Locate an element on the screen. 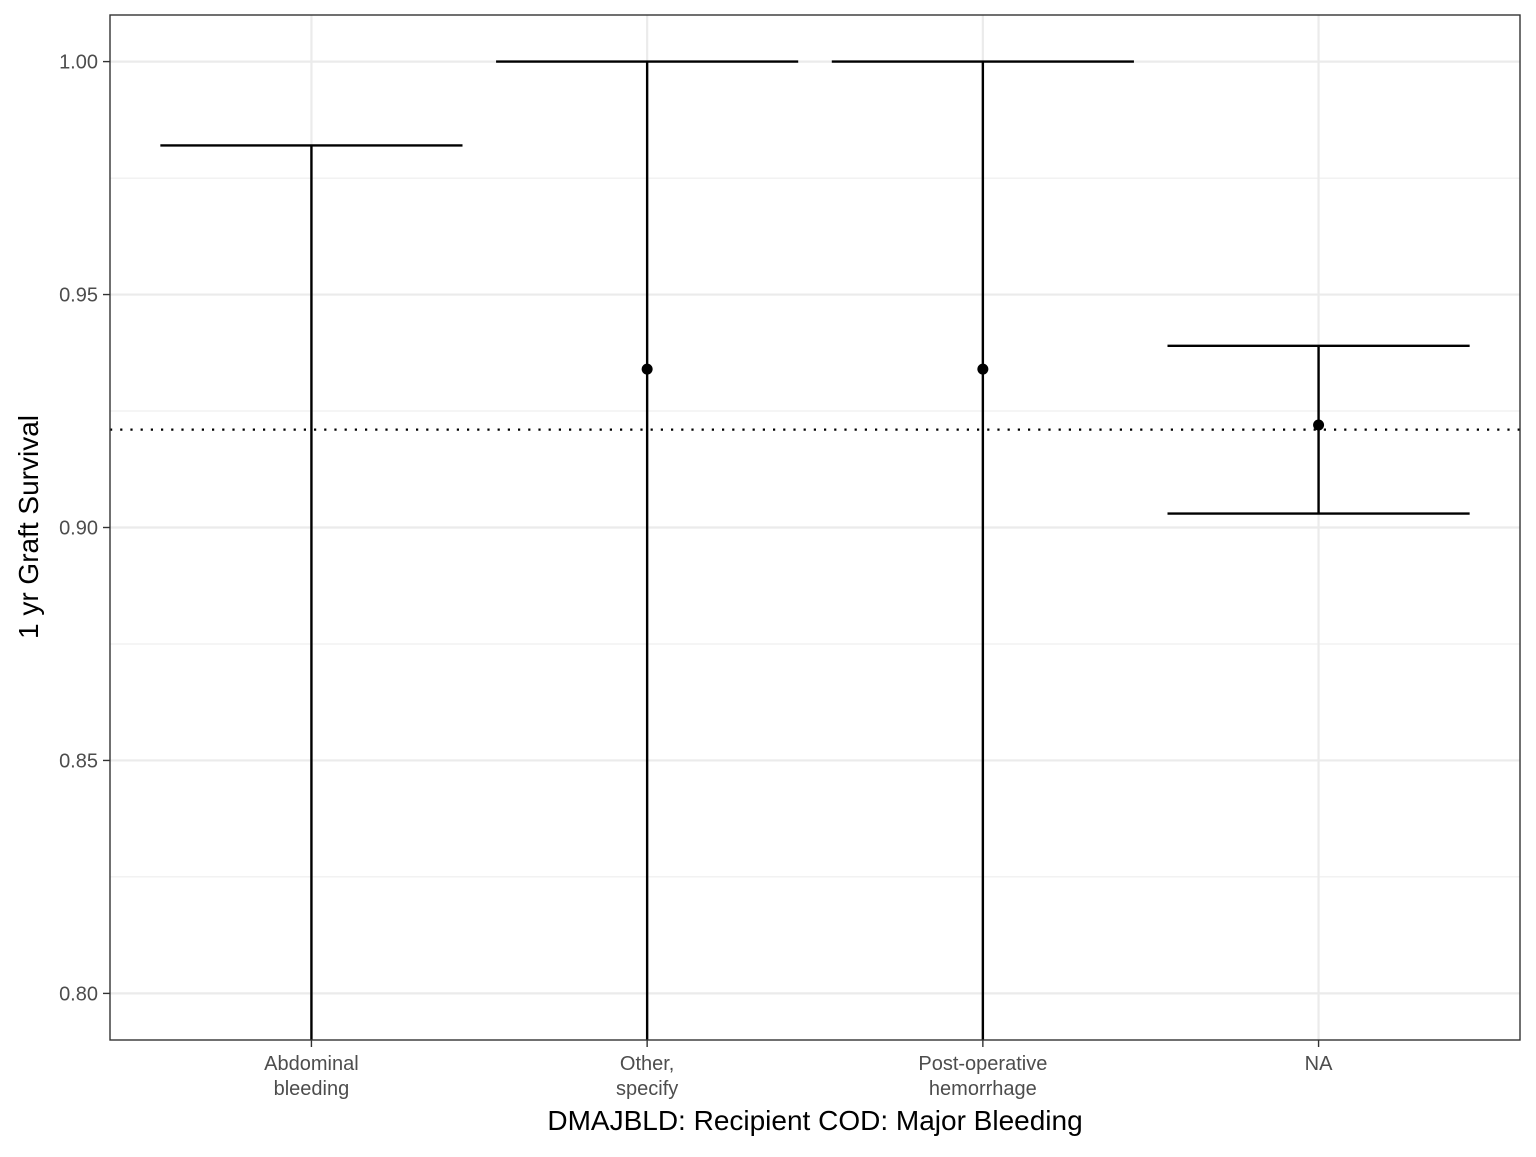 This screenshot has width=1536, height=1157. y-axis-title: 1 yr Graft Survival is located at coordinates (28, 527).